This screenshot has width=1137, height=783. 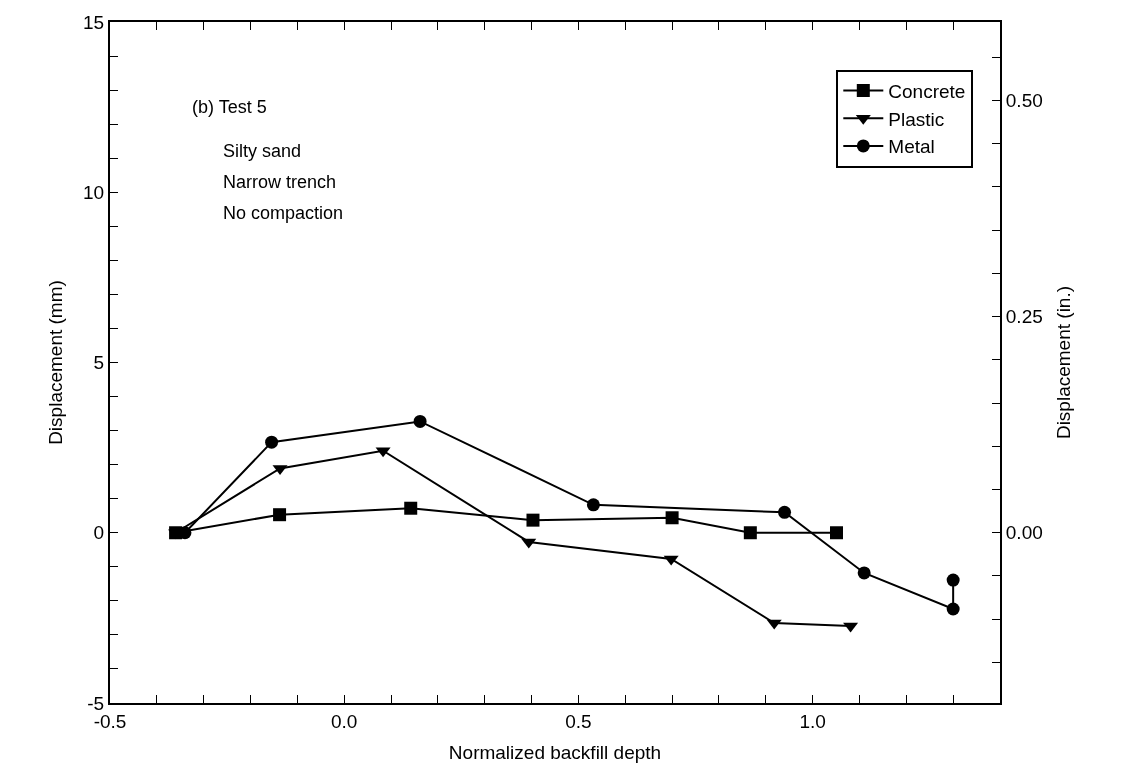 What do you see at coordinates (578, 721) in the screenshot?
I see `x-tick-label: 0.5` at bounding box center [578, 721].